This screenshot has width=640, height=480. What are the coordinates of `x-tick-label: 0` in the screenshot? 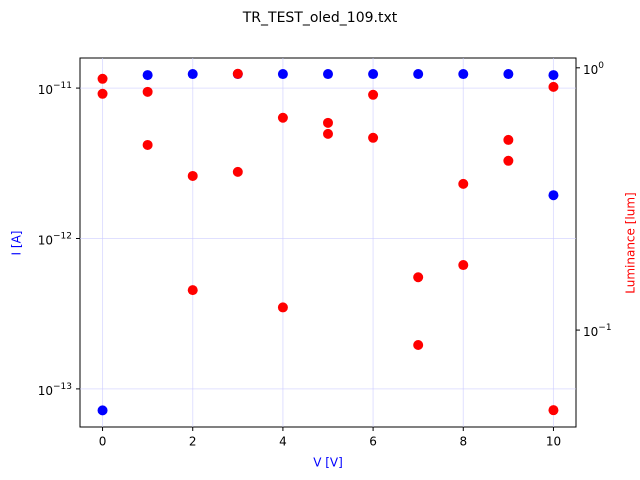 It's located at (103, 442).